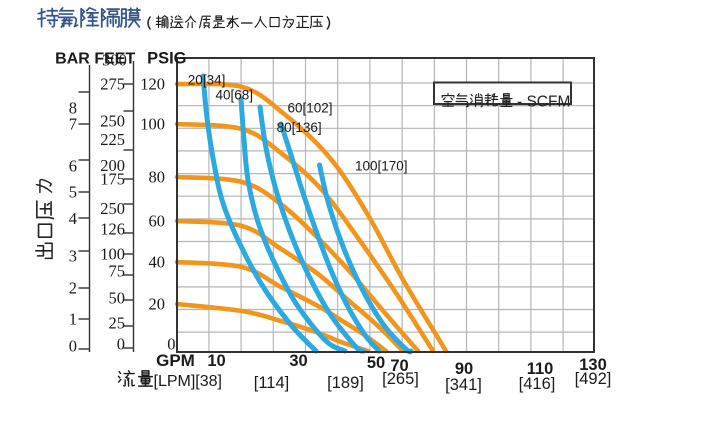 The width and height of the screenshot is (708, 421). I want to click on svg-text: 60, so click(157, 221).